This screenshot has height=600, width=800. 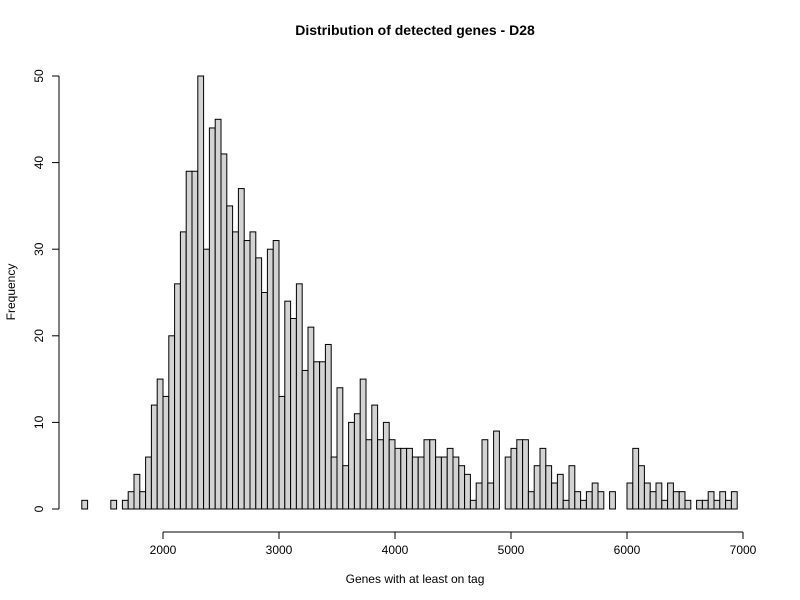 What do you see at coordinates (395, 550) in the screenshot?
I see `x-tick-label: 4000` at bounding box center [395, 550].